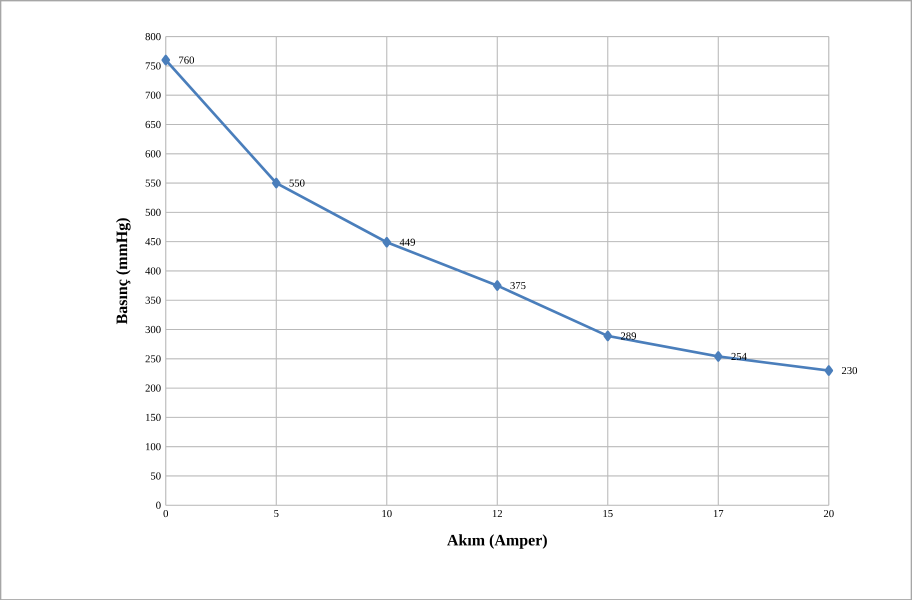  I want to click on x-tick-label: 17, so click(719, 513).